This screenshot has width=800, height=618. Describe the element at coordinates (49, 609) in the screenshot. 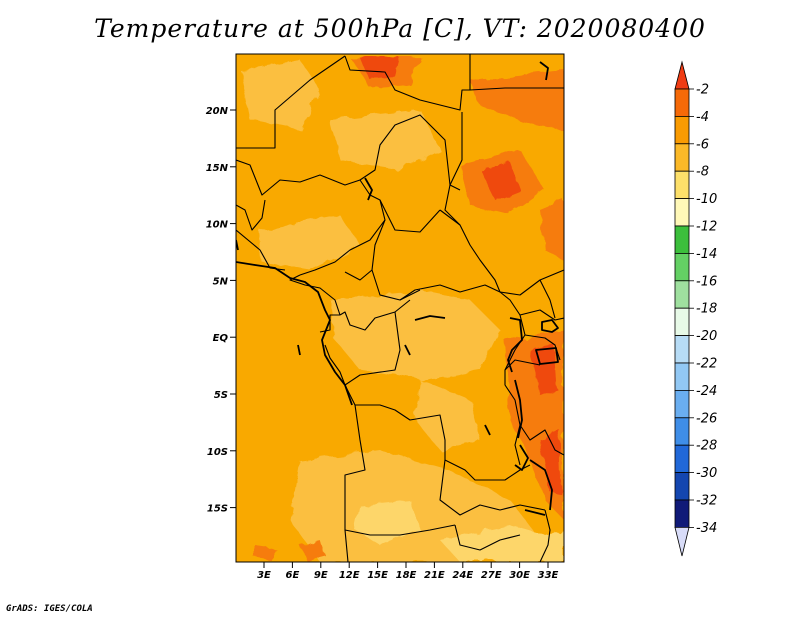

I see `grads-credit: GrADS: IGES/COLA` at that location.